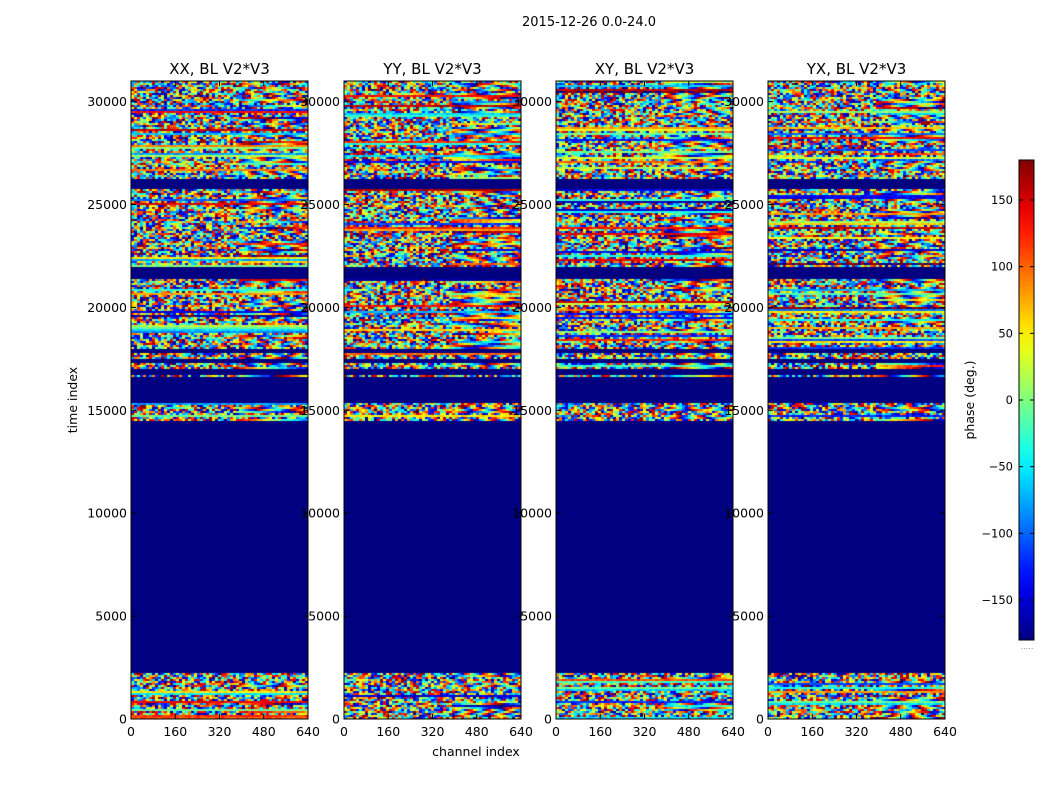 This screenshot has width=1050, height=800. What do you see at coordinates (997, 533) in the screenshot?
I see `colorbar-tick-label: −100` at bounding box center [997, 533].